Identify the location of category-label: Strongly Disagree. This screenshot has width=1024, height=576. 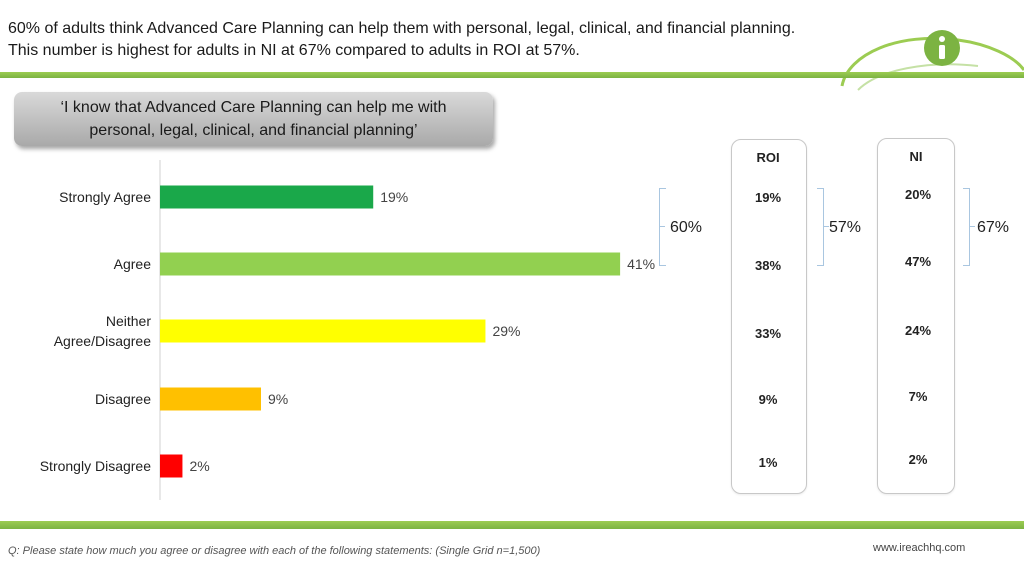
(95, 466).